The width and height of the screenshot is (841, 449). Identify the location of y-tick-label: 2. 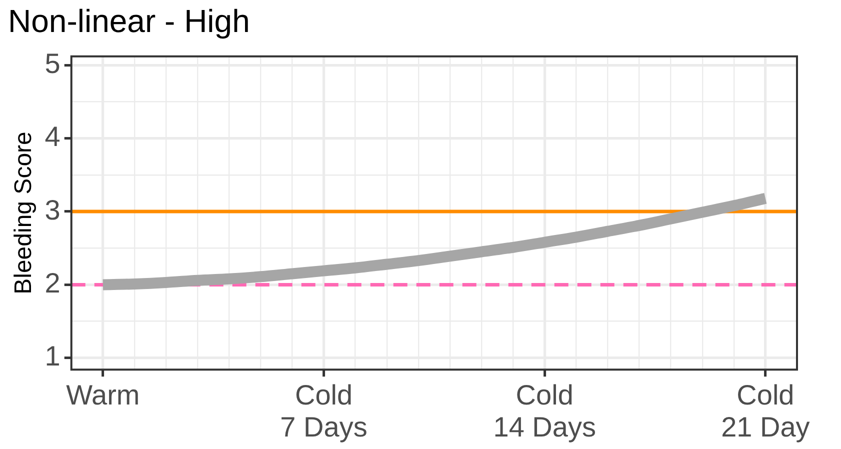
(52, 282).